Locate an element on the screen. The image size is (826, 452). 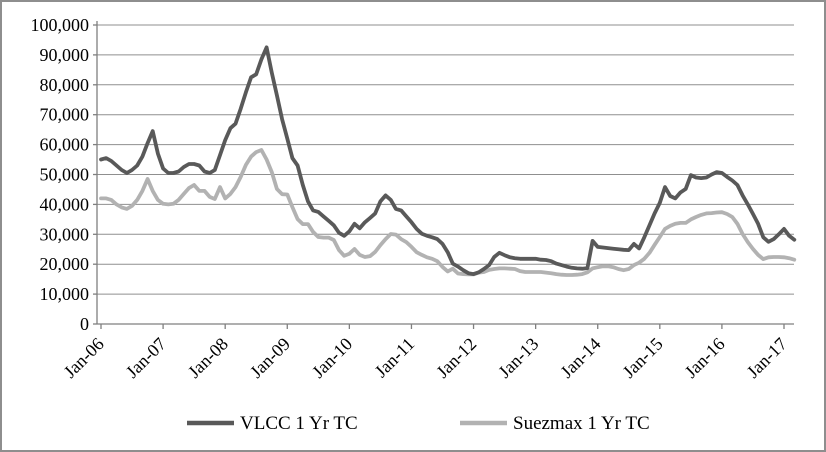
x-axis-label: Jan-12 is located at coordinates (456, 358).